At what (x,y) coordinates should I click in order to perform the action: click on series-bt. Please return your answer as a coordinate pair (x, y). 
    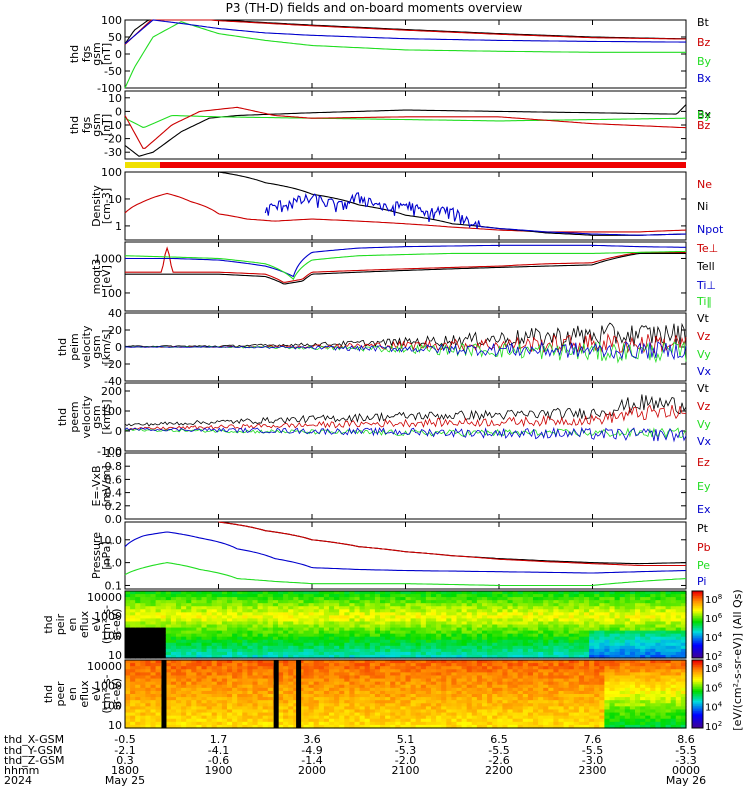
    Looking at the image, I should click on (405, 32).